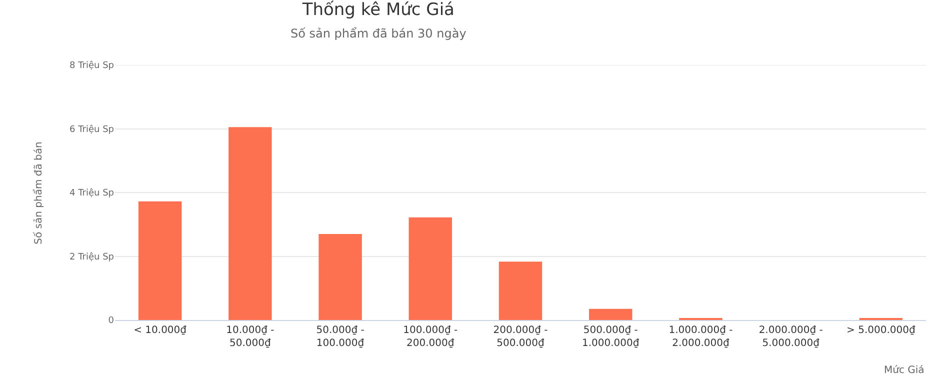  I want to click on x-tick-label: > 5.000.000₫, so click(881, 330).